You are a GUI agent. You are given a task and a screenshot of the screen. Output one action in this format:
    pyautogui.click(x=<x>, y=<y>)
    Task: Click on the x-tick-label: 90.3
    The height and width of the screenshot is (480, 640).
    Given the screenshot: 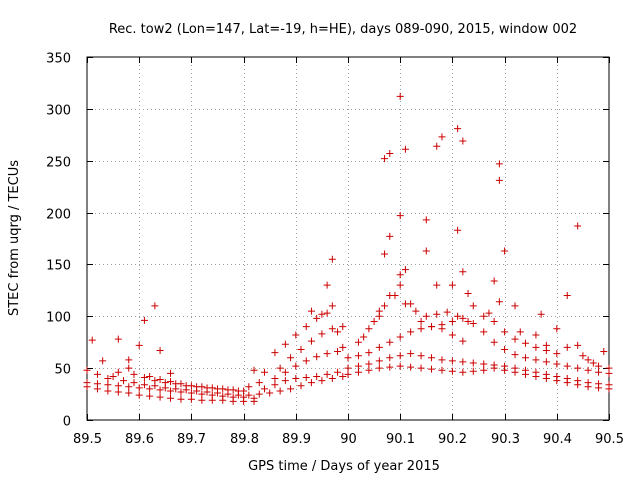 What is the action you would take?
    pyautogui.click(x=505, y=439)
    